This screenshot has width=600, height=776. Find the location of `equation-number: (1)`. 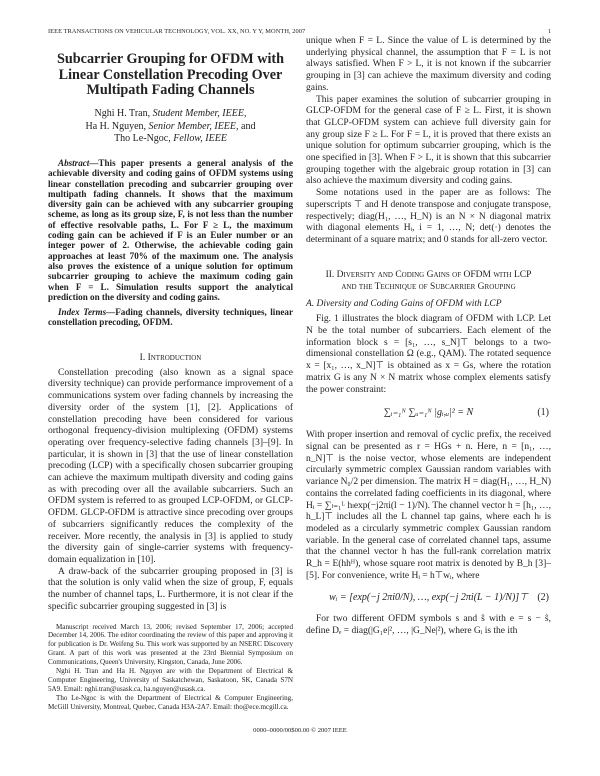

equation-number: (1) is located at coordinates (543, 413).